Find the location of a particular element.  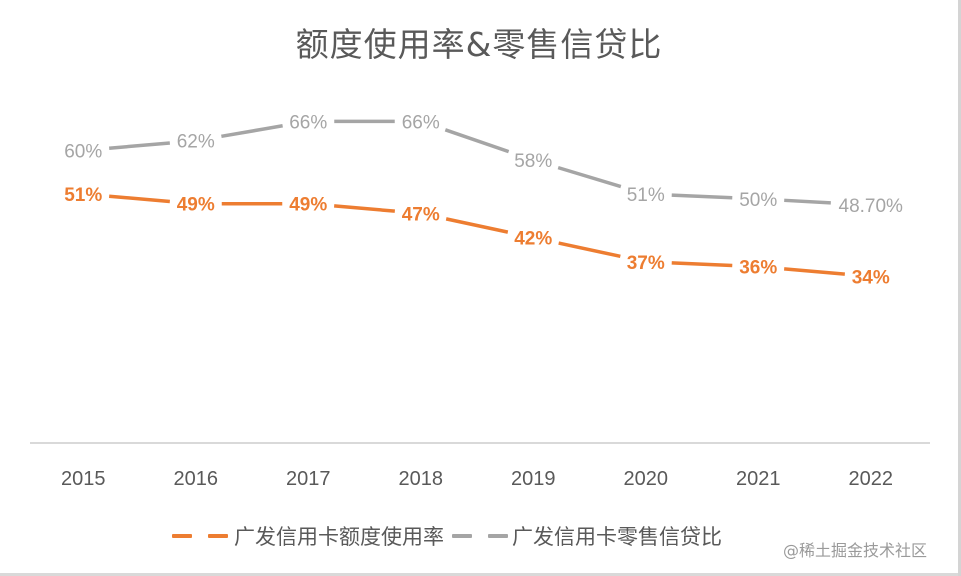

x-tick-label: 2015 is located at coordinates (83, 479).